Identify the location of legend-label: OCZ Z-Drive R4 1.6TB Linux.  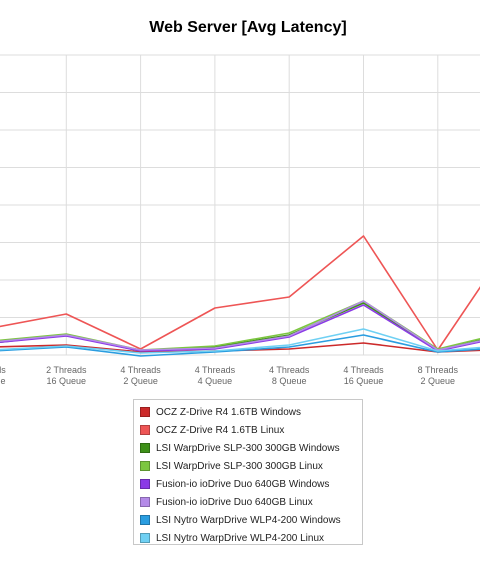
(220, 430).